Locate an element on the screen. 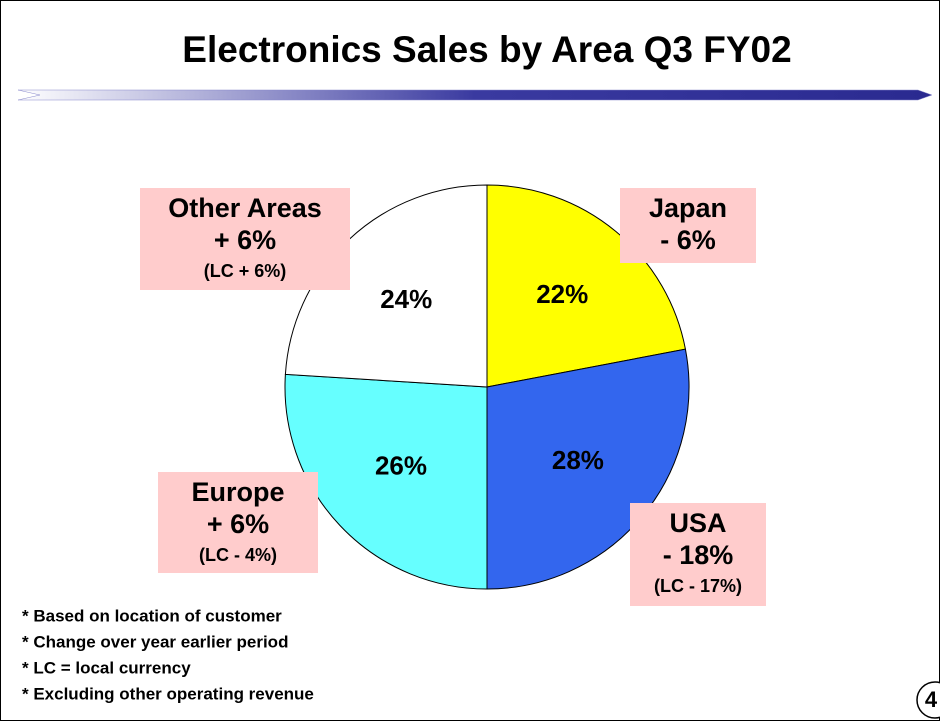  page-number: 4 is located at coordinates (931, 699).